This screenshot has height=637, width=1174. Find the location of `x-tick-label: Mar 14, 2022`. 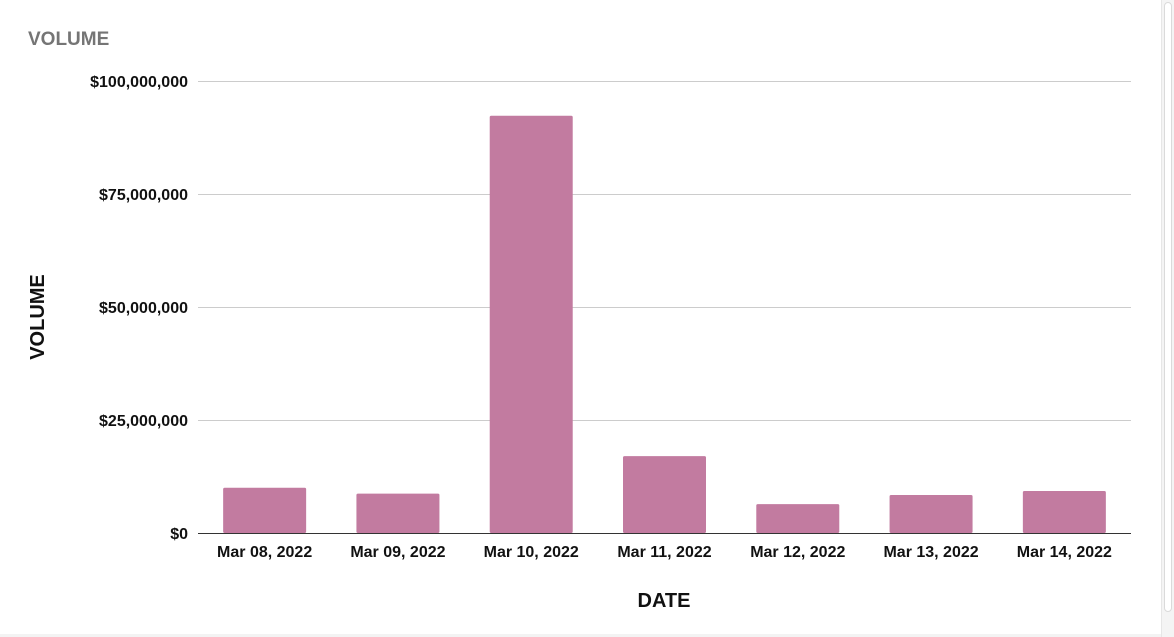

x-tick-label: Mar 14, 2022 is located at coordinates (1064, 552).